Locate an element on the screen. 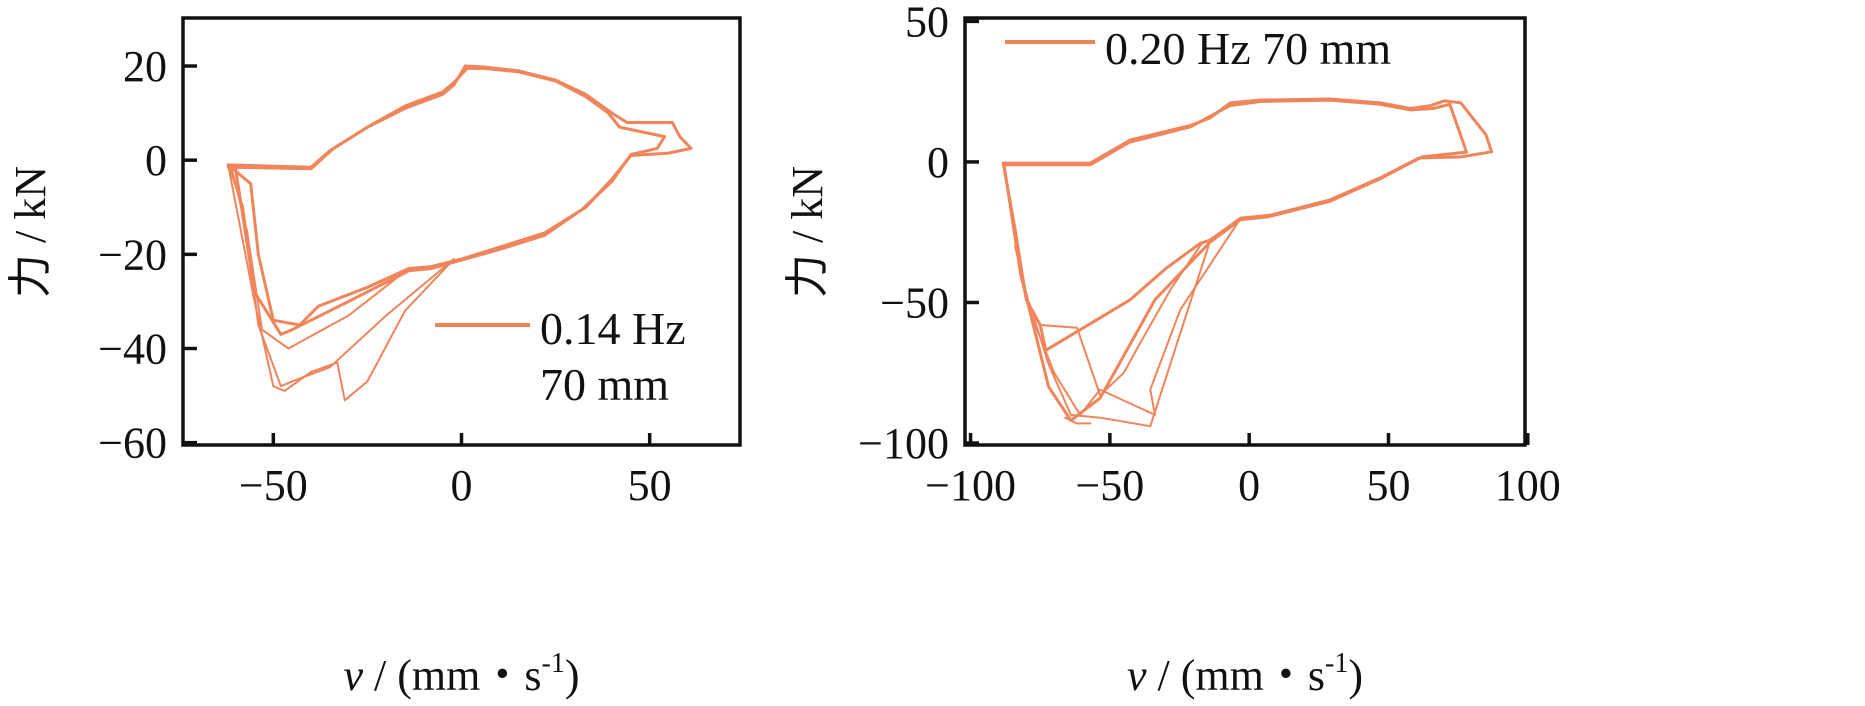 The image size is (1865, 706). legend-label: 70 mm is located at coordinates (604, 384).